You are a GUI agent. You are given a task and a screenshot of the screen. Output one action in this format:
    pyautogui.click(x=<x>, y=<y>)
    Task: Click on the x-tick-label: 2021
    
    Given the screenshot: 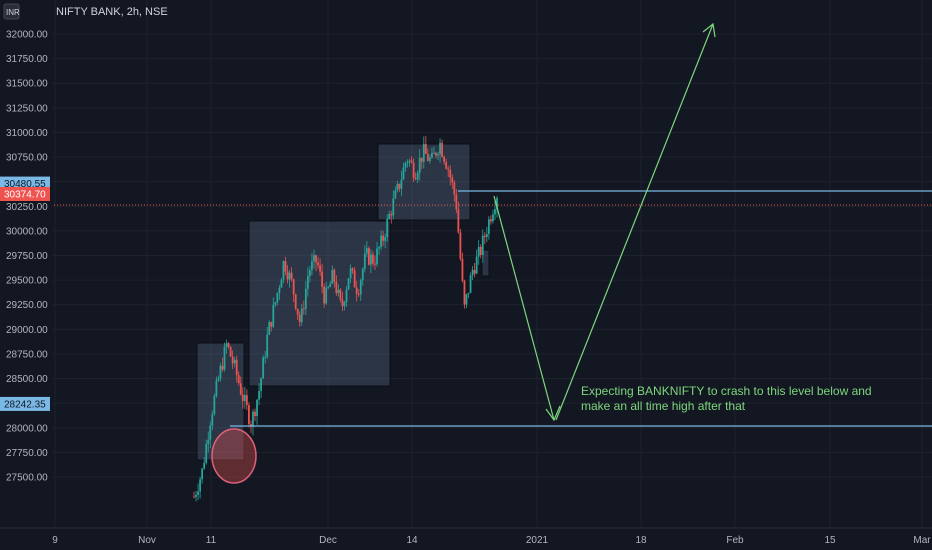 What is the action you would take?
    pyautogui.click(x=537, y=540)
    